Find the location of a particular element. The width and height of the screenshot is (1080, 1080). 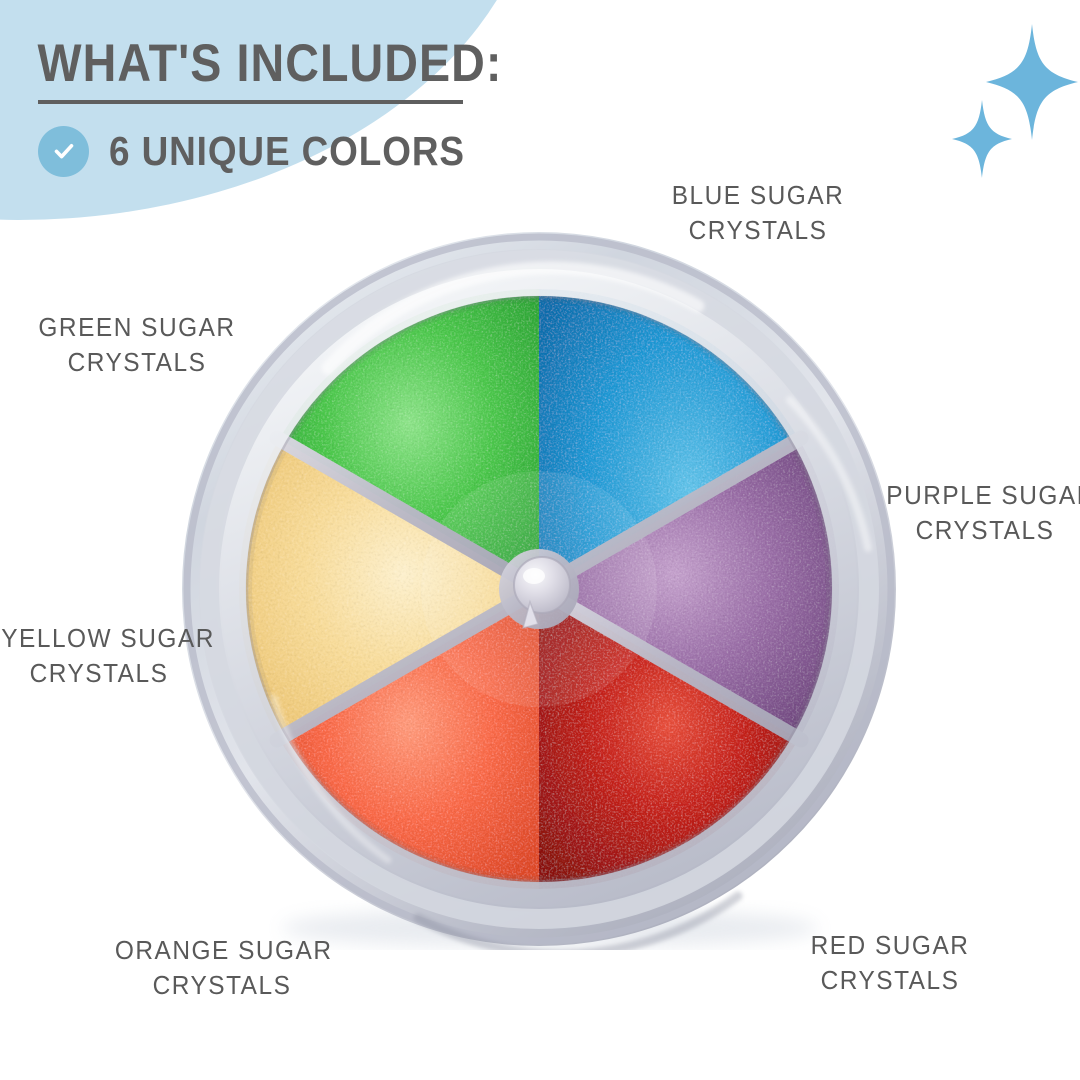

label-red-sugar-crystals: RED SUGAR CRYSTALS is located at coordinates (889, 962).